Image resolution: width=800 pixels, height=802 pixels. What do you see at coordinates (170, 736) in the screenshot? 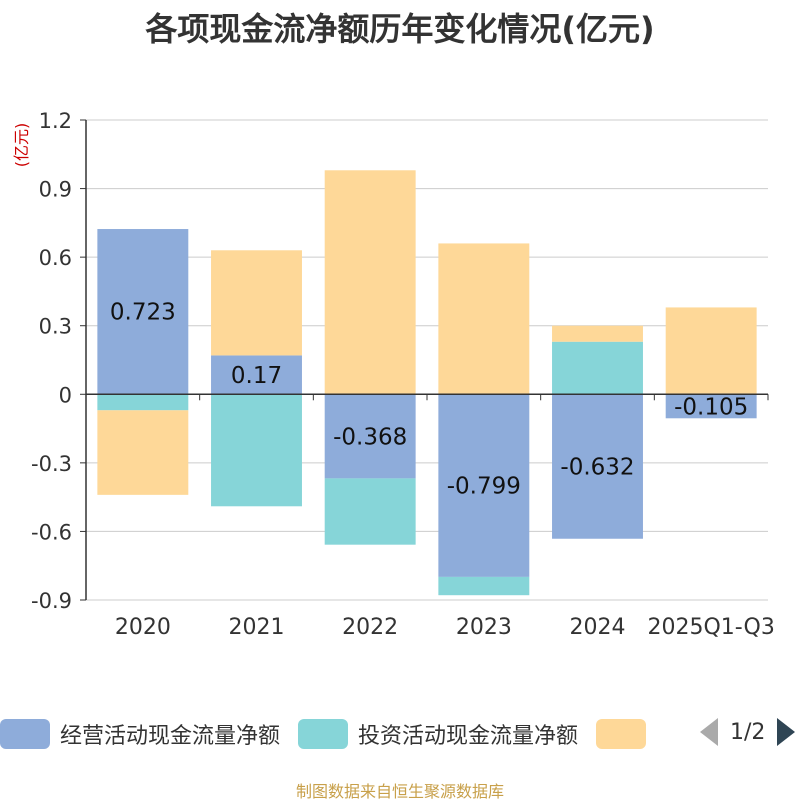
I see `legend-label-operating: 经营活动现金流量净额` at bounding box center [170, 736].